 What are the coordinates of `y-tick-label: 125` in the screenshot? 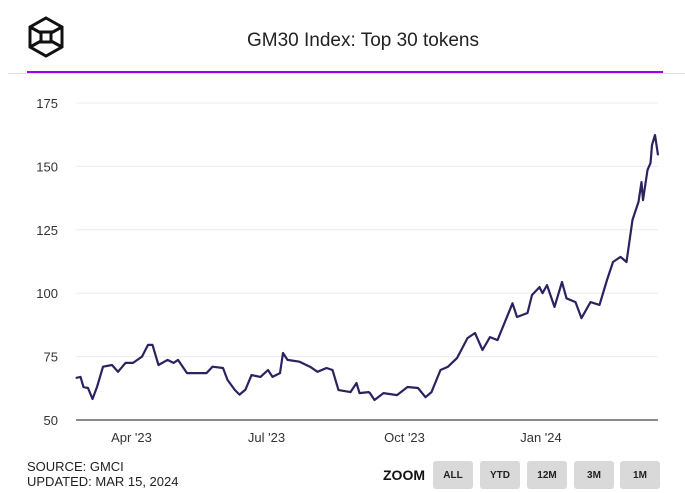 It's located at (47, 230).